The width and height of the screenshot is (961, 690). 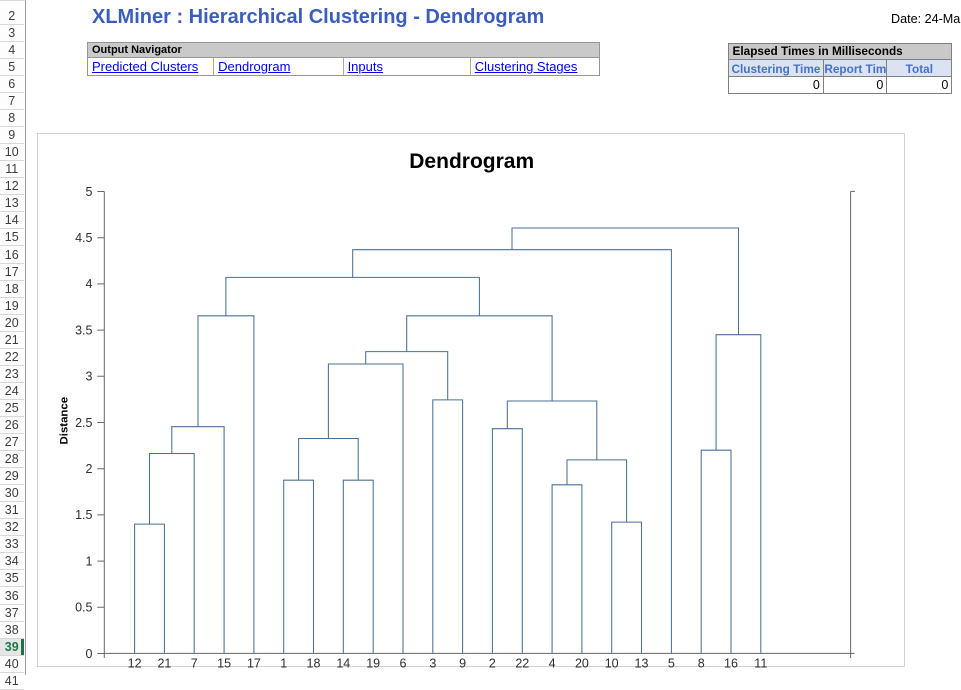 What do you see at coordinates (83, 330) in the screenshot?
I see `svg-text: 3.5` at bounding box center [83, 330].